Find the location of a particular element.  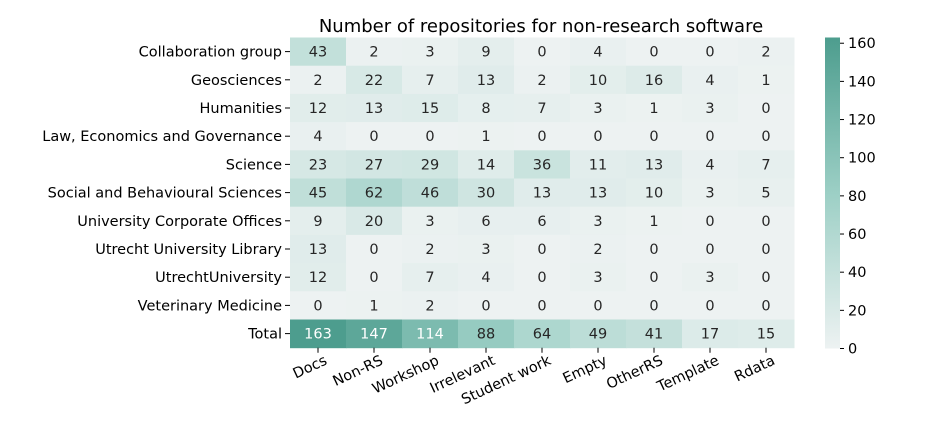

heatmap-cell-science-irrelevant is located at coordinates (486, 164).